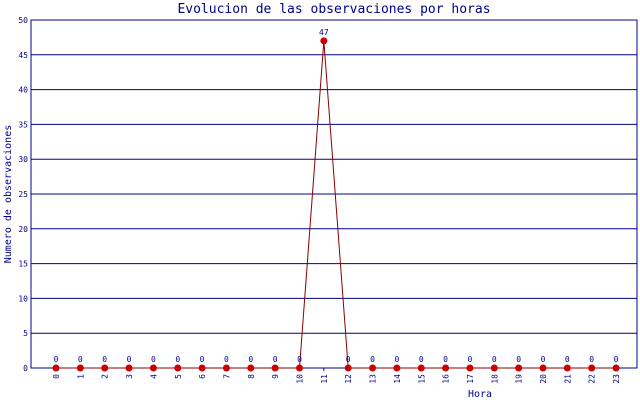  I want to click on x-tick-label: 8, so click(251, 376).